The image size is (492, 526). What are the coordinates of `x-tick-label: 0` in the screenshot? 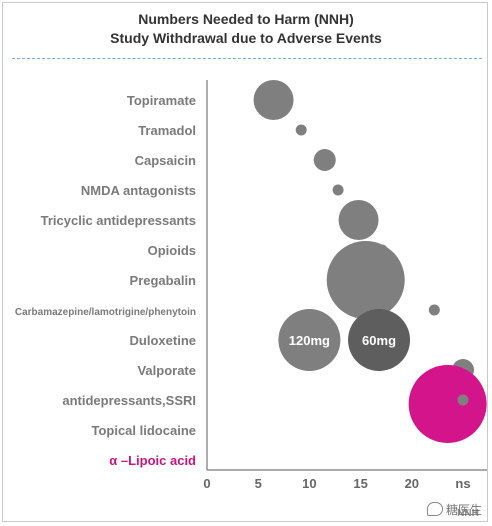 It's located at (206, 483).